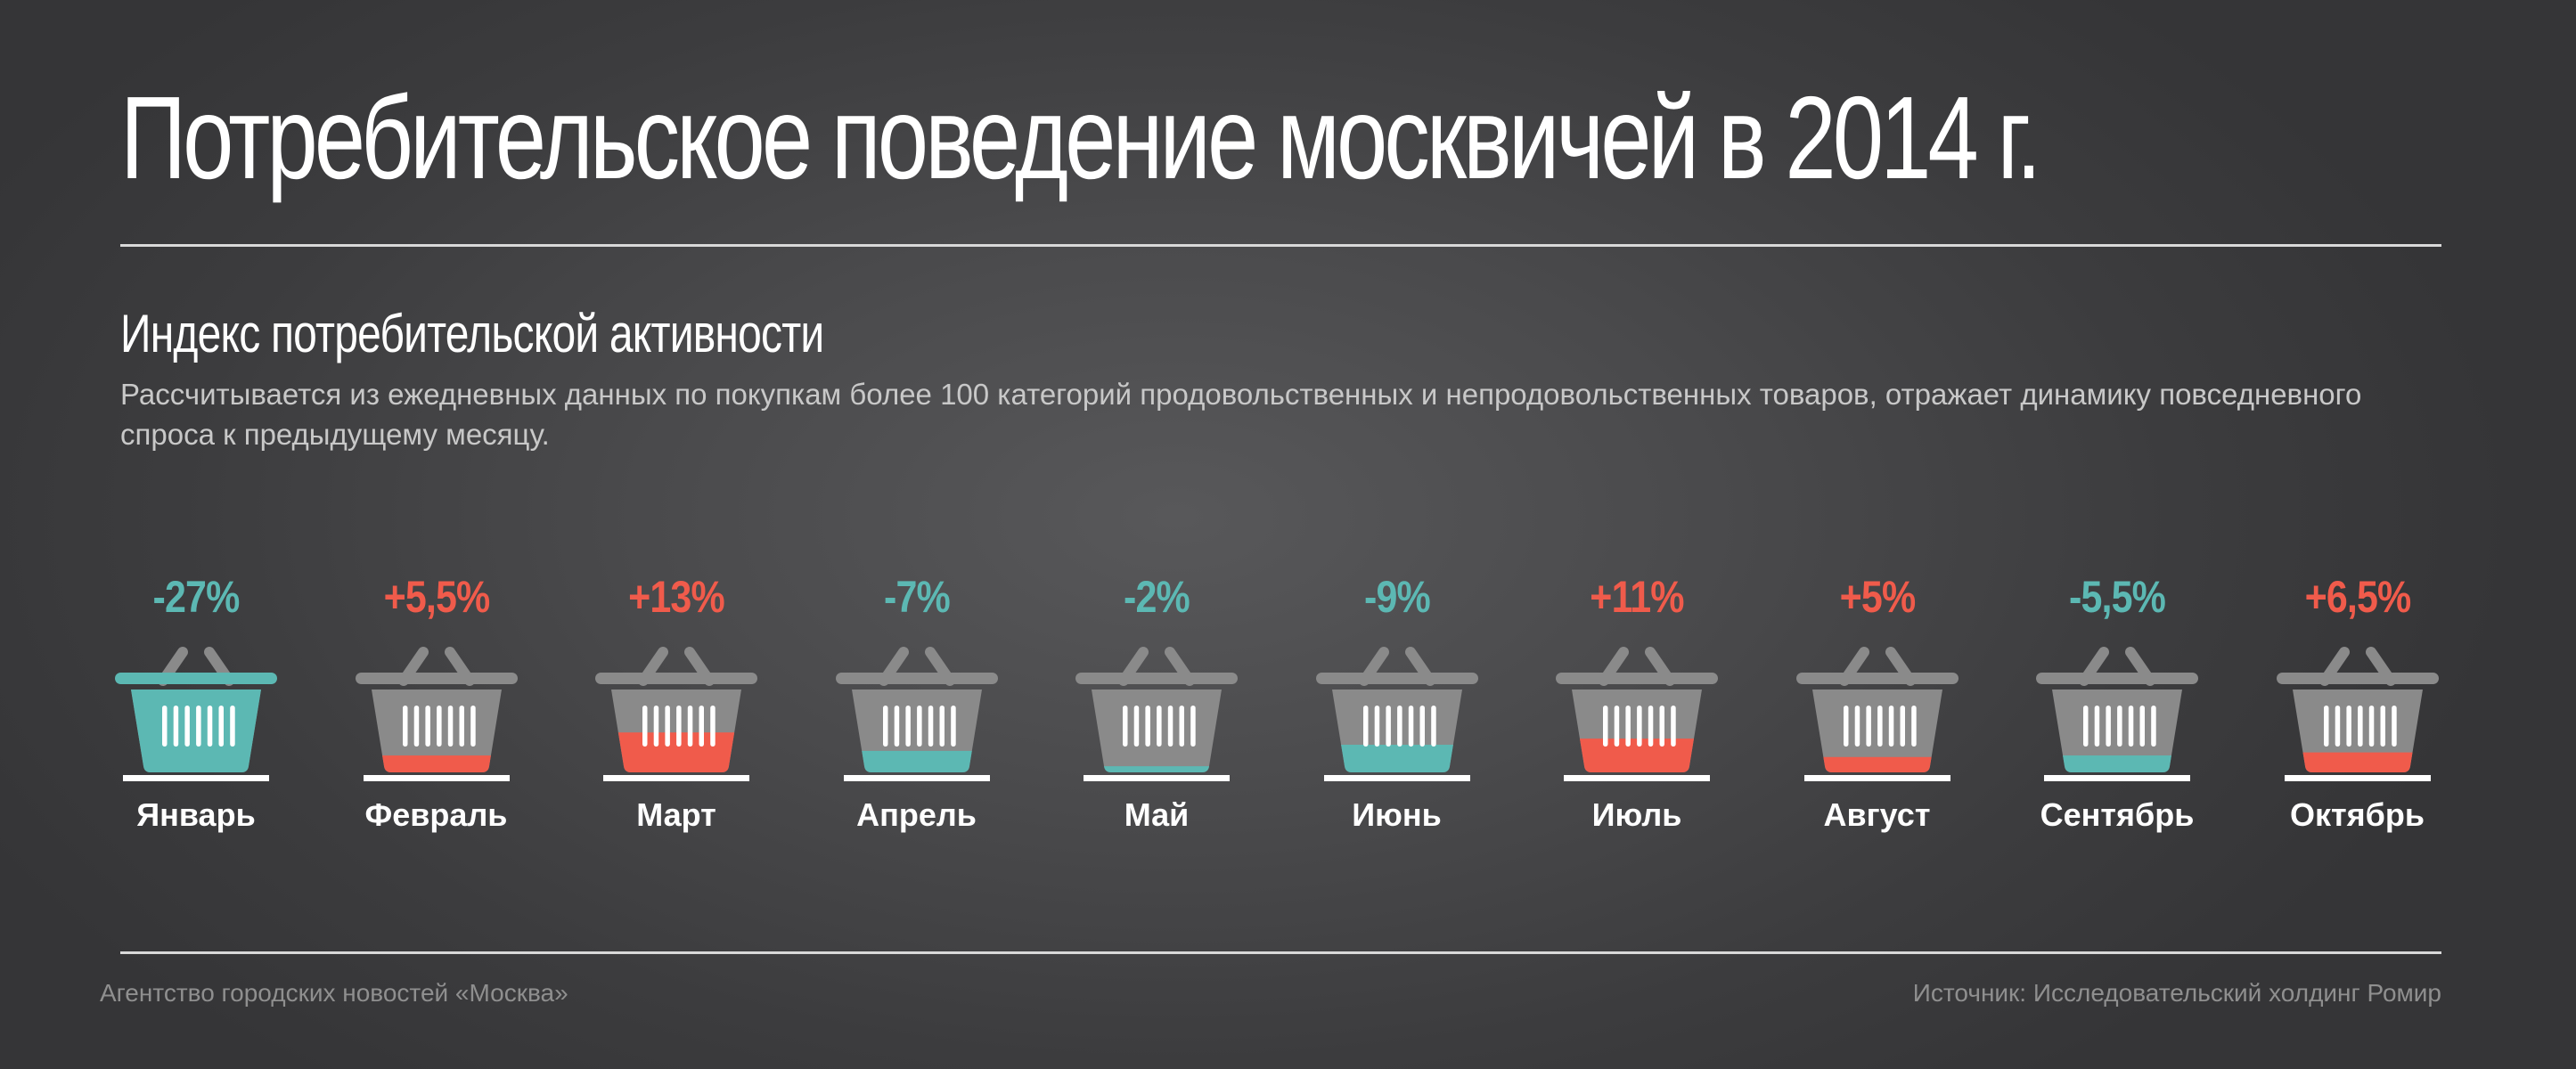  Describe the element at coordinates (2357, 597) in the screenshot. I see `data-label: +6,5%` at that location.